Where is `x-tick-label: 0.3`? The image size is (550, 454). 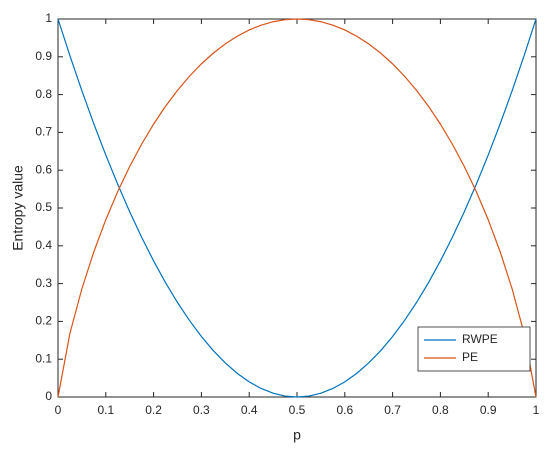
x-tick-label: 0.3 is located at coordinates (201, 410).